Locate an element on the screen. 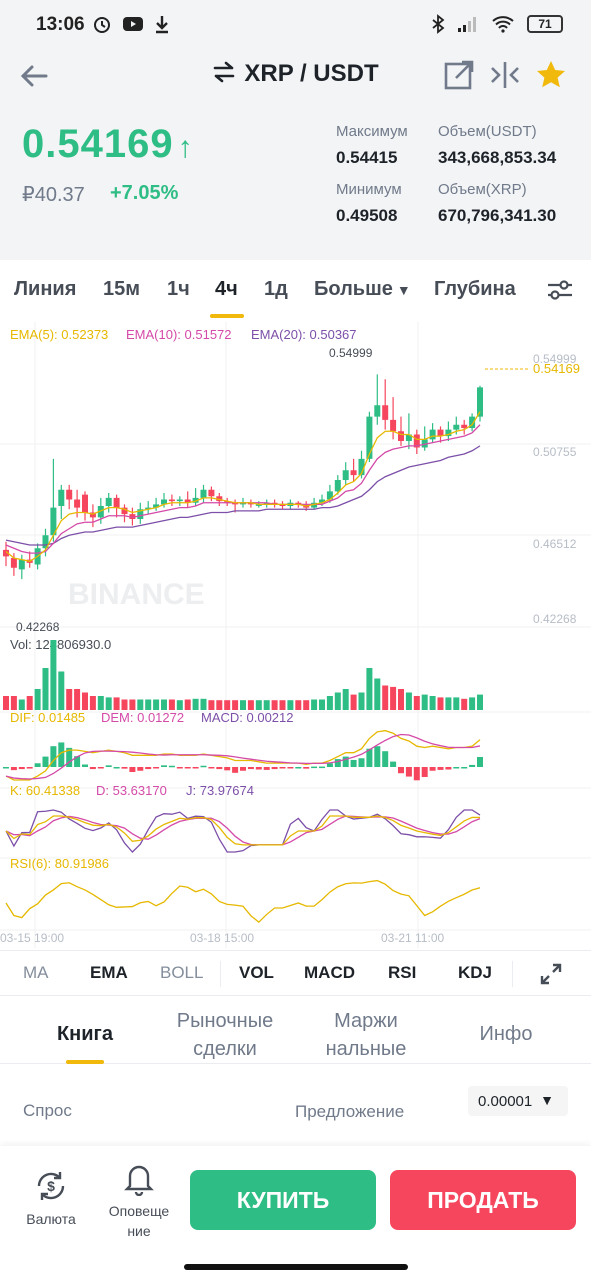 The width and height of the screenshot is (591, 1280). tf-1h: 1ч is located at coordinates (178, 289).